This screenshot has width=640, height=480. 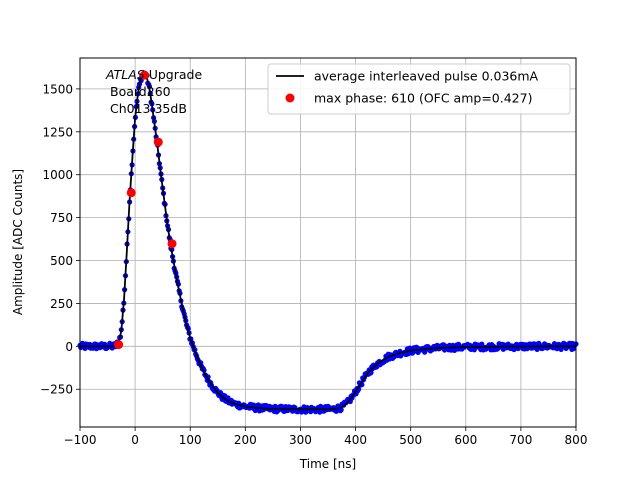 What do you see at coordinates (300, 440) in the screenshot?
I see `x-tick-label: 300` at bounding box center [300, 440].